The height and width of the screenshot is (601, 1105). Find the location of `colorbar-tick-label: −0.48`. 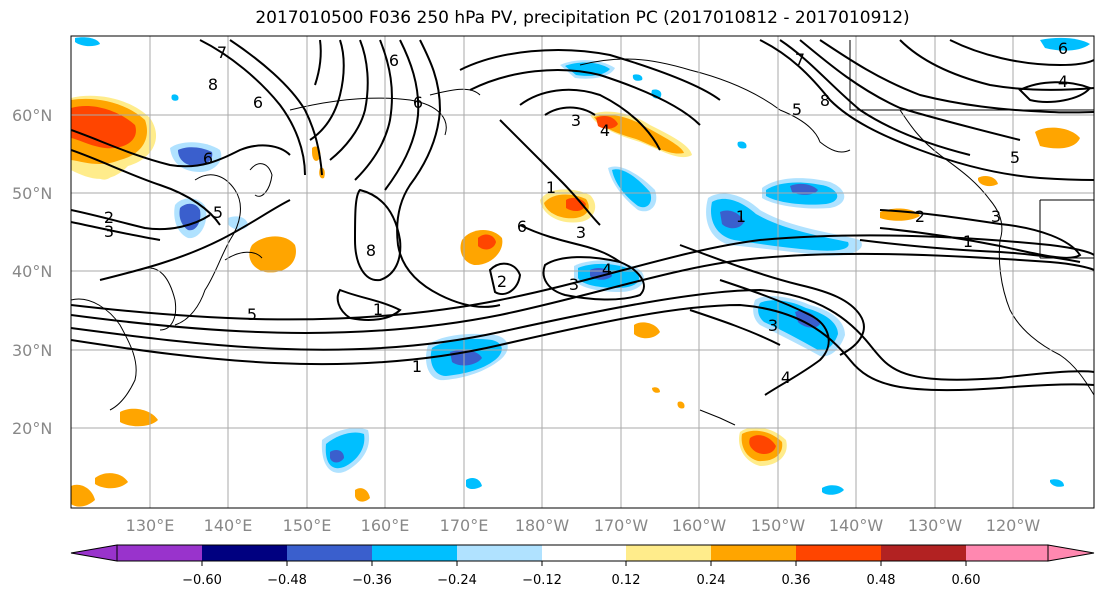

colorbar-tick-label: −0.48 is located at coordinates (287, 580).